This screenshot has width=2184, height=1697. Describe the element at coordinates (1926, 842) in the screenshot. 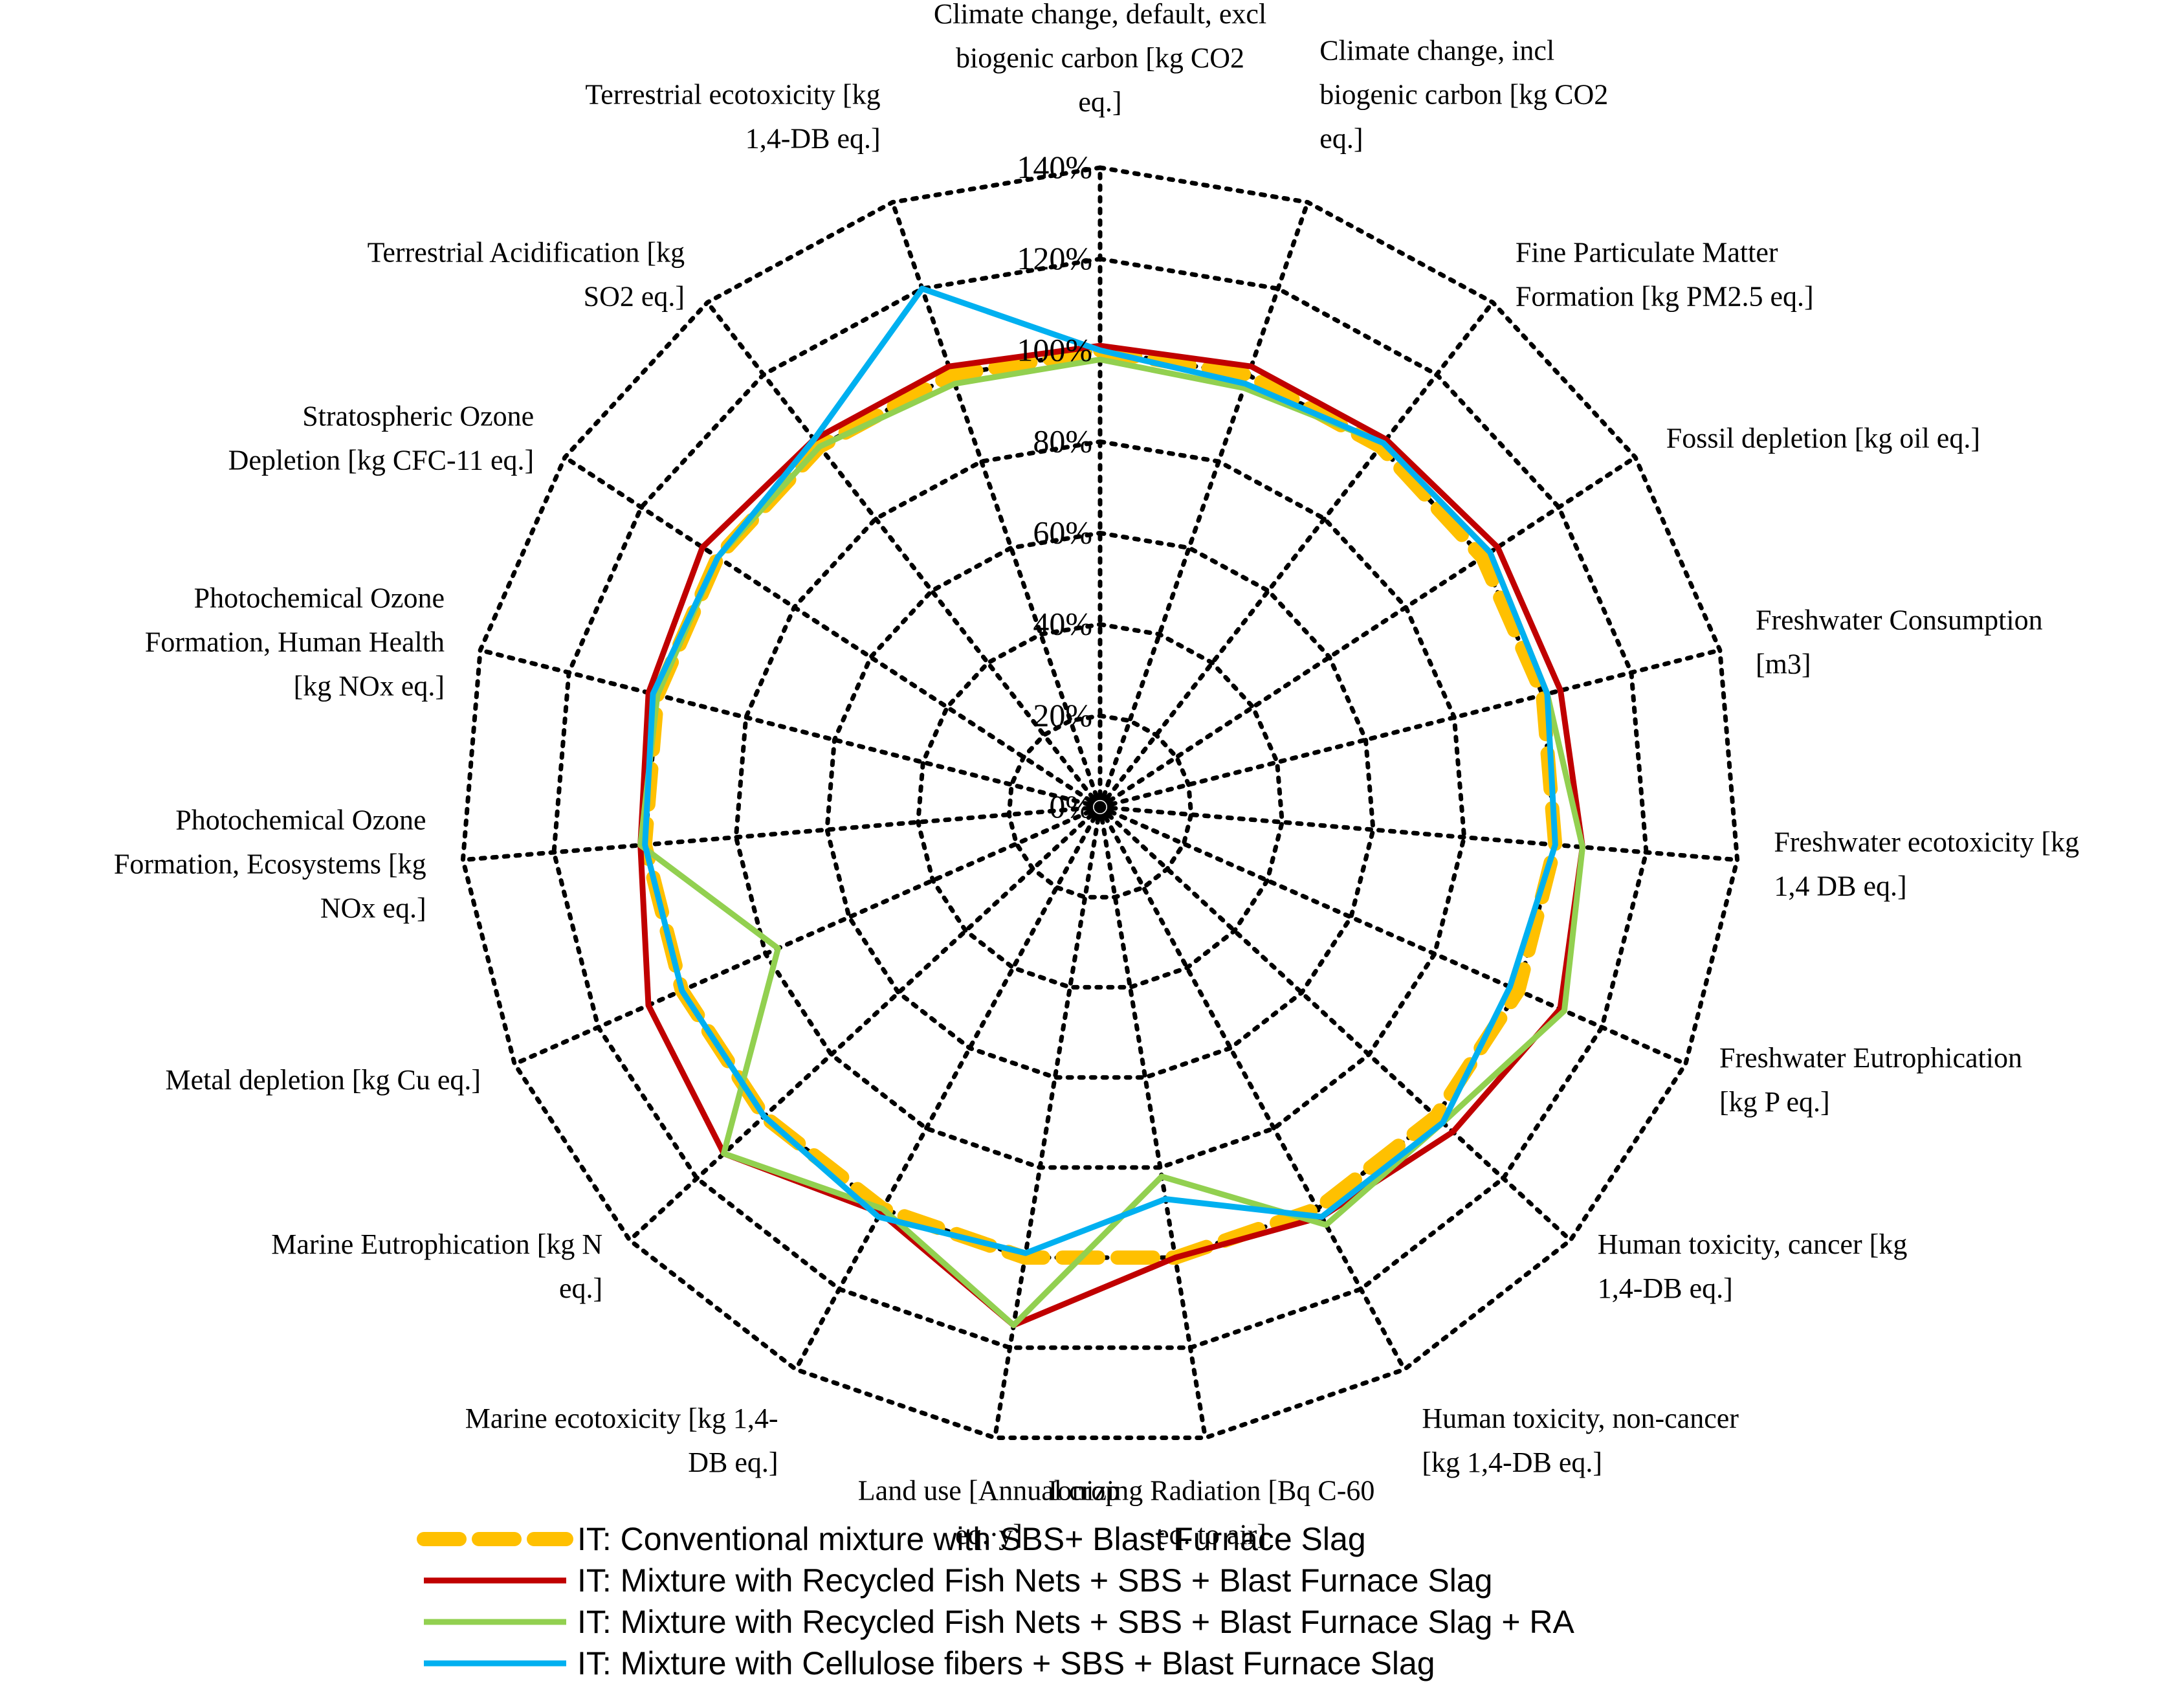

I see `category-label-line: Freshwater ecotoxicity [kg` at that location.